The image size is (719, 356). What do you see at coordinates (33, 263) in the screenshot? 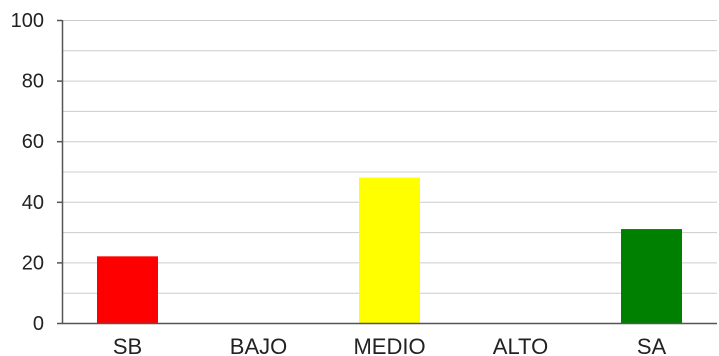
I see `y-tick-label: 20` at bounding box center [33, 263].